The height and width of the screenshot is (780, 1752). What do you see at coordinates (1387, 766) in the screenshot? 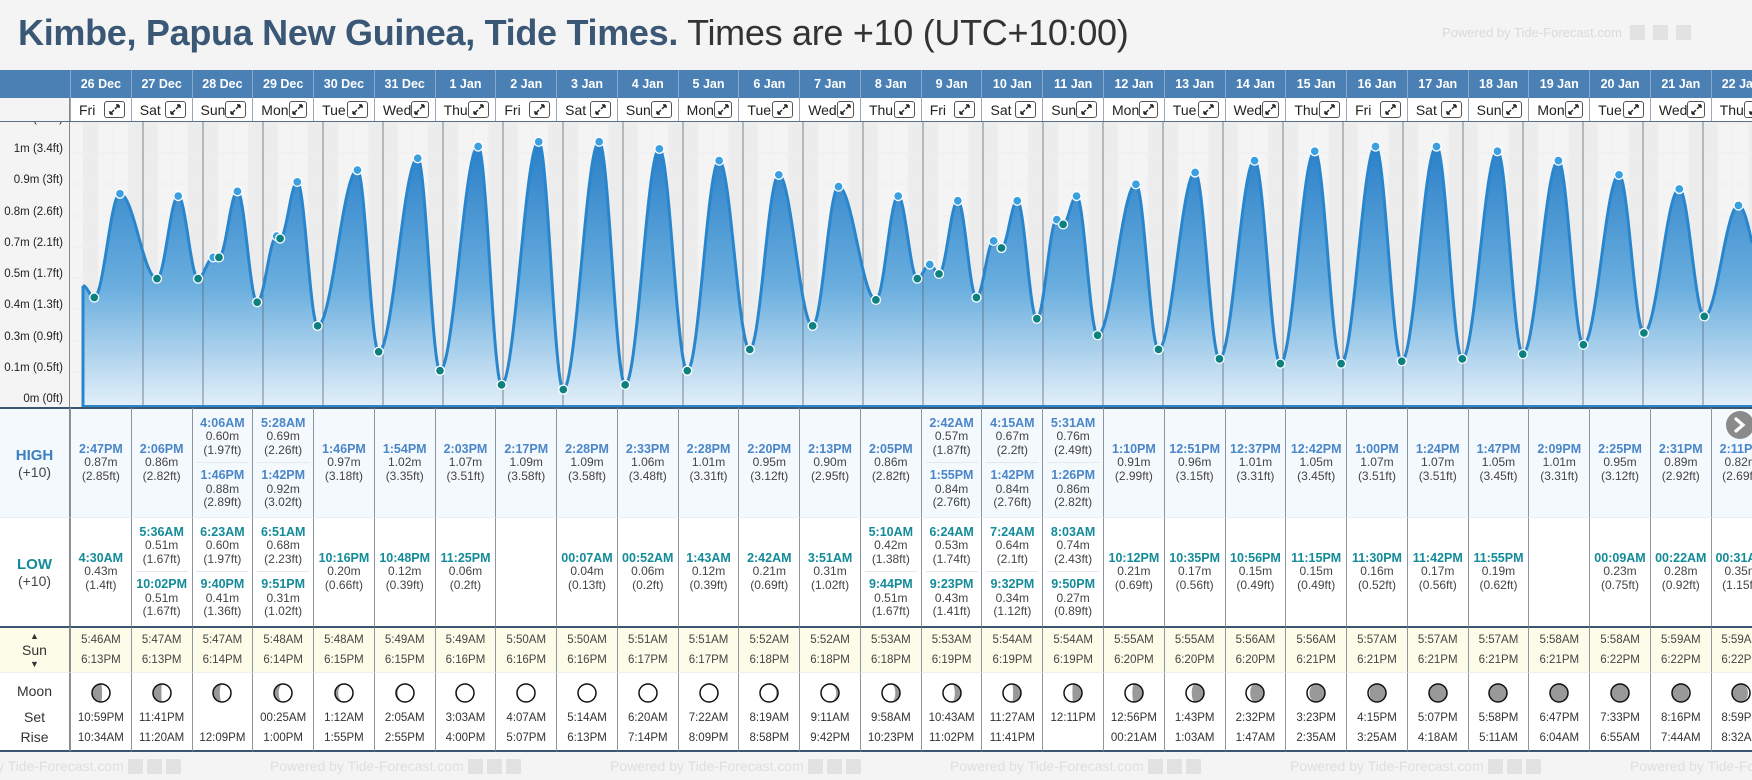
I see `powered-by-text: Powered by Tide-Forecast.com` at bounding box center [1387, 766].